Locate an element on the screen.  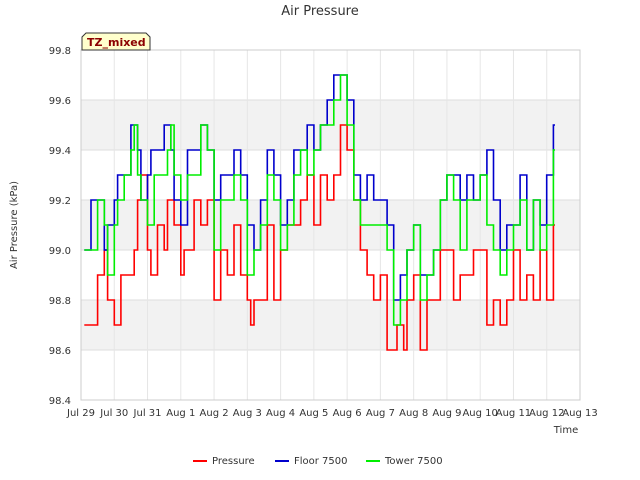
x-tick-label: Aug 8 is located at coordinates (413, 413).